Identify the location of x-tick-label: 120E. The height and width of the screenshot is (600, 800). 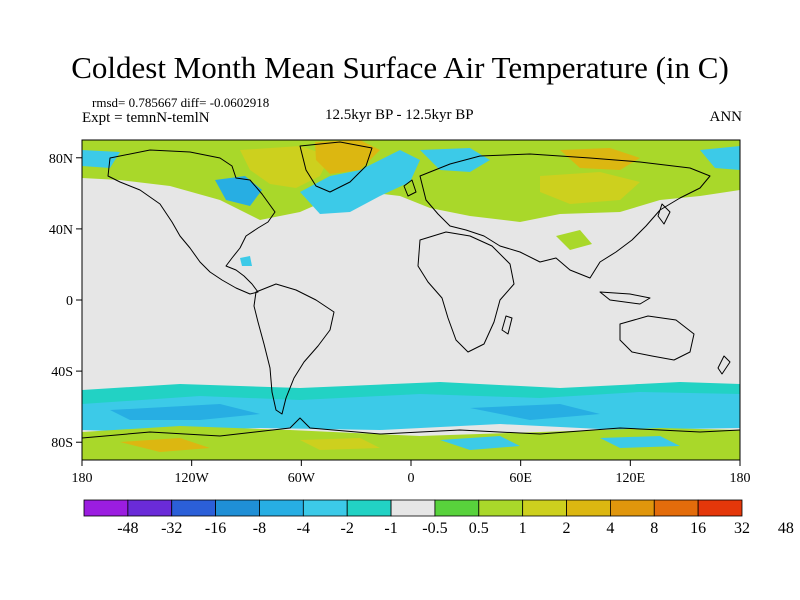
(631, 478).